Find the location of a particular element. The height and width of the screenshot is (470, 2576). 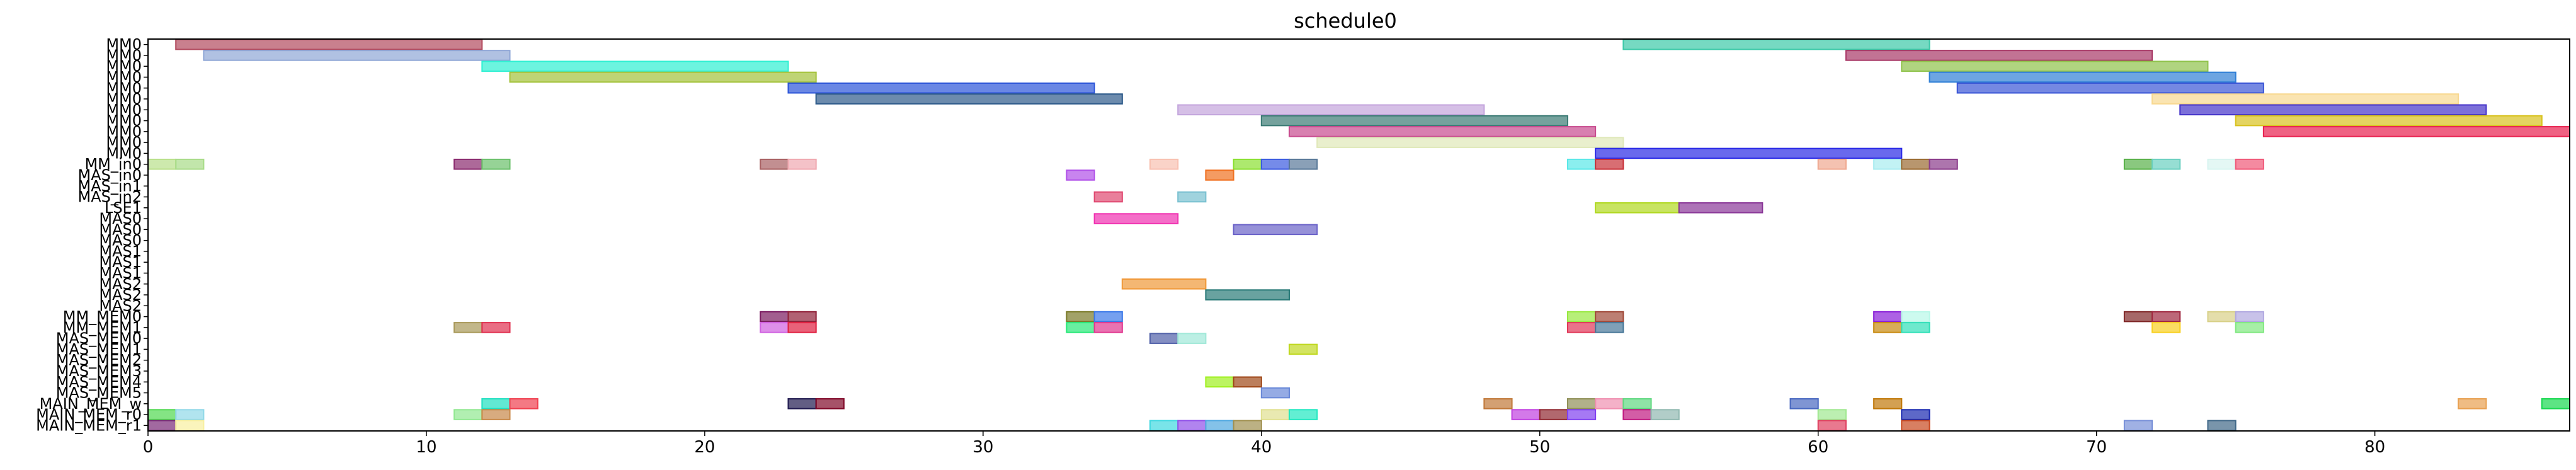

y-tick-label: MAS_in0 is located at coordinates (109, 175).